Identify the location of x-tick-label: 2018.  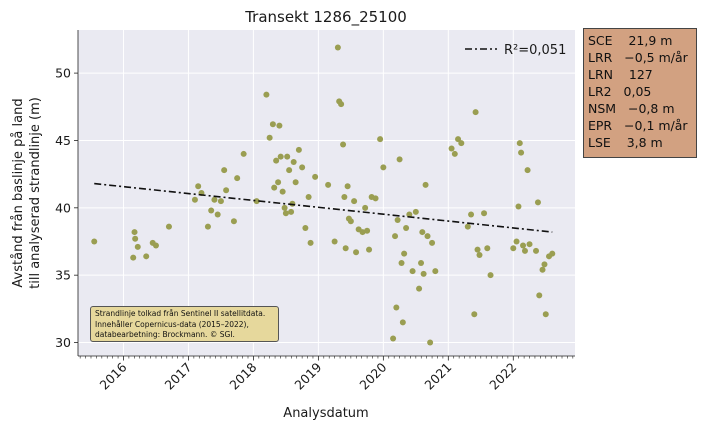
(242, 375).